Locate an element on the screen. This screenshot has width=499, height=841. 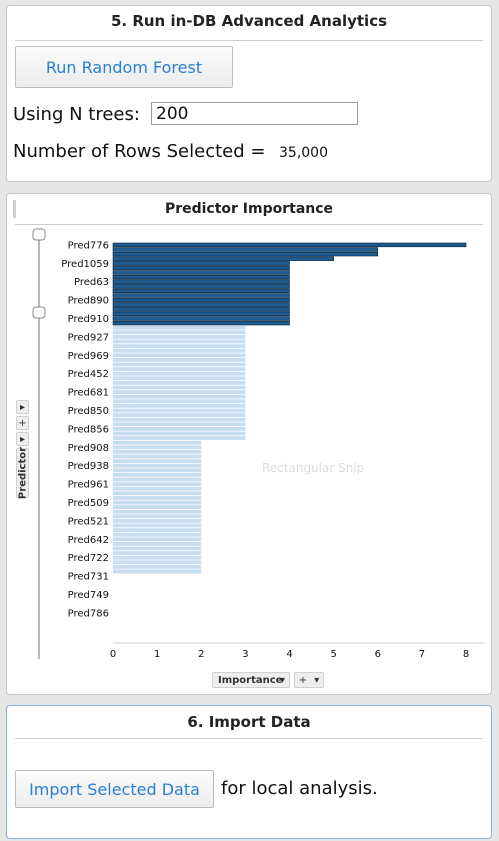
scrollbar-handle-bottom is located at coordinates (39, 312).